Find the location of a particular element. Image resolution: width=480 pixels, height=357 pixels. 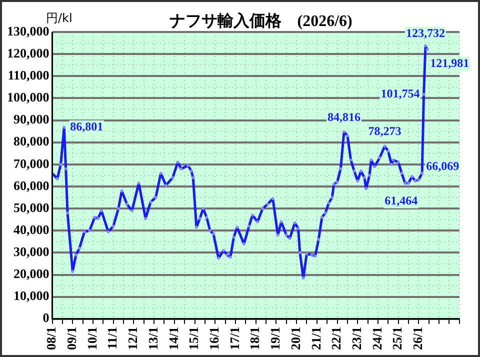

x-tick-label: 24/1 is located at coordinates (376, 338).